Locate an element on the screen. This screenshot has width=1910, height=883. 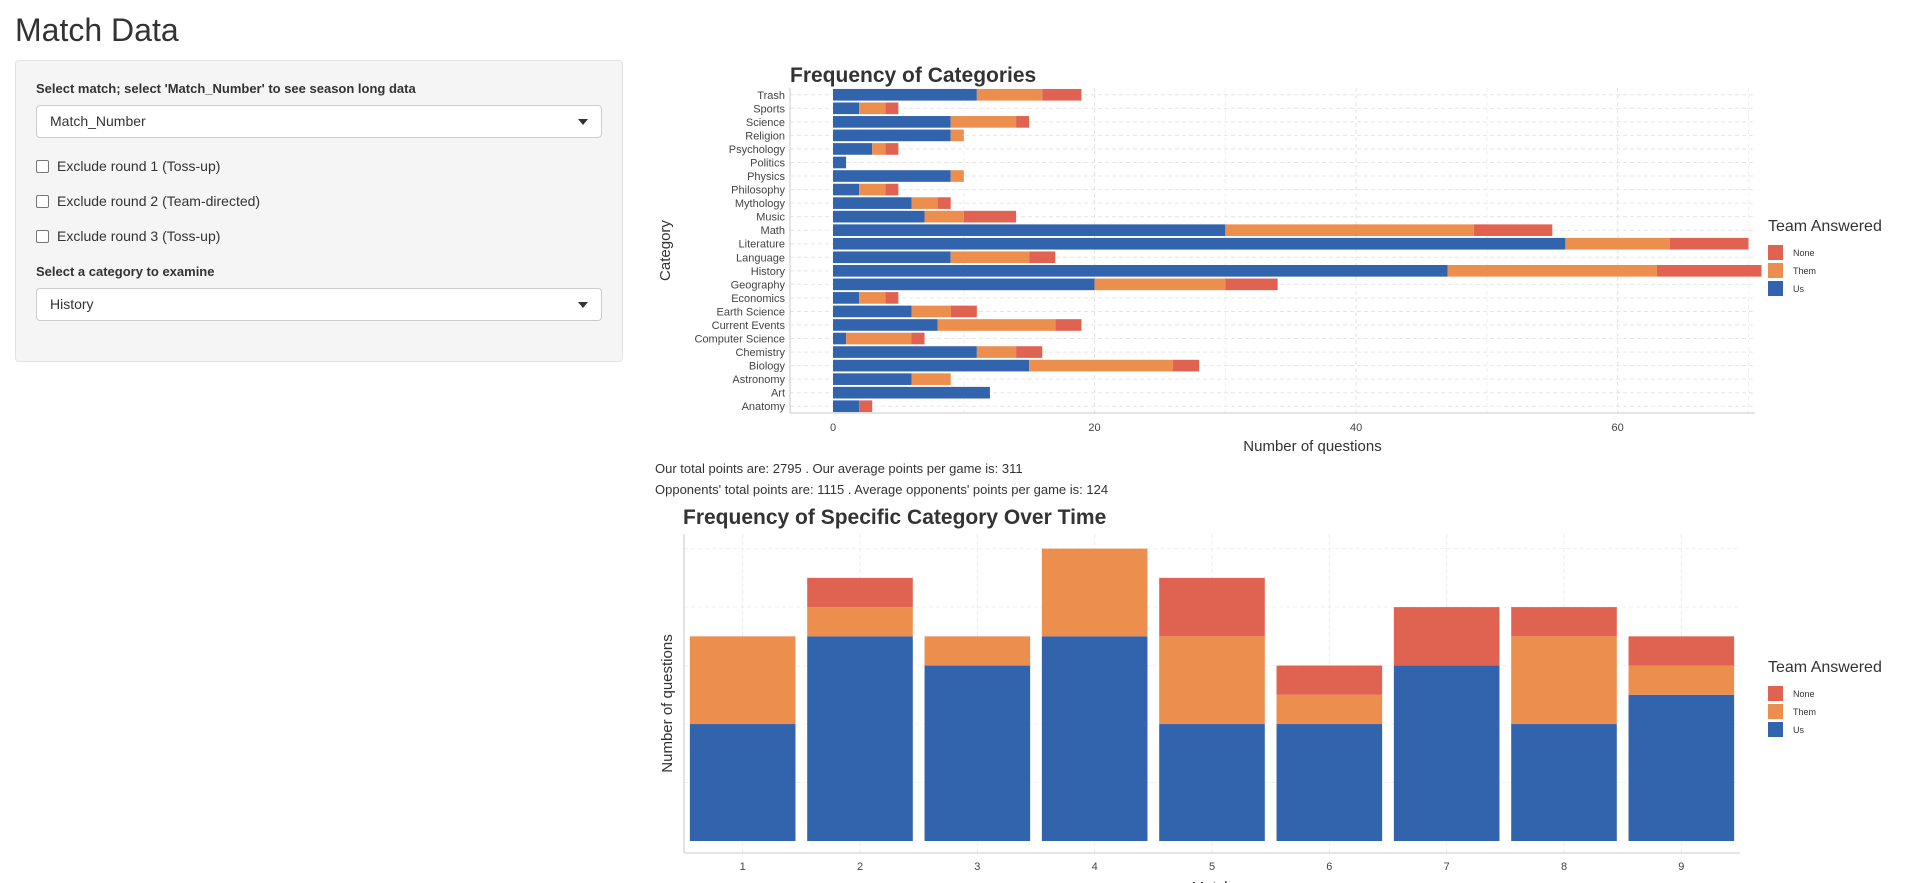
bar-math-us is located at coordinates (1029, 230).